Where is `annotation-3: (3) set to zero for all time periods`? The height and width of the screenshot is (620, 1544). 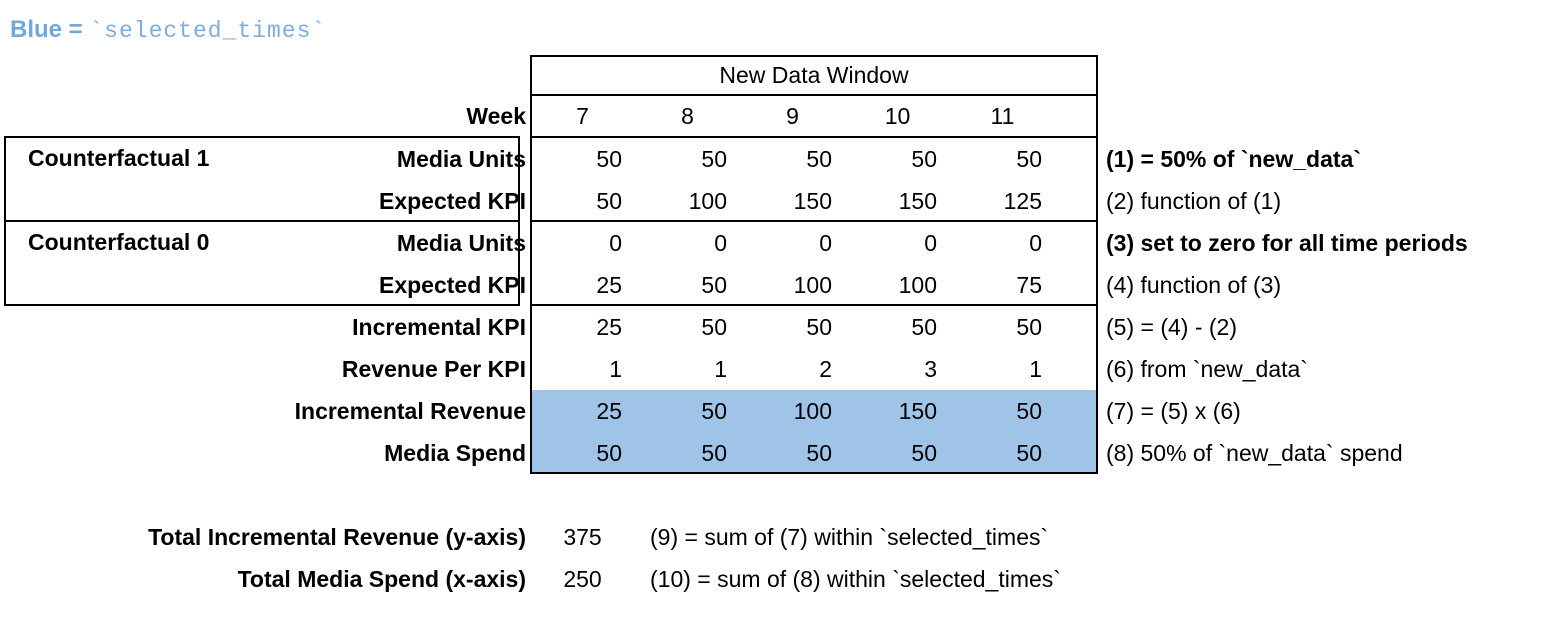
annotation-3: (3) set to zero for all time periods is located at coordinates (1287, 243).